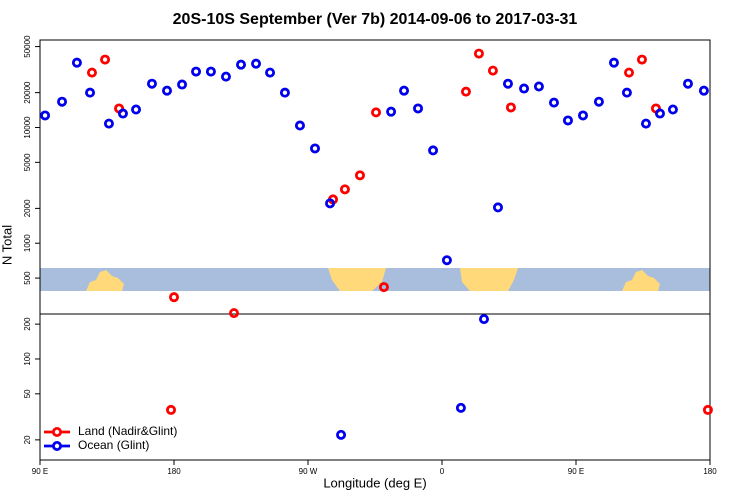 This screenshot has width=750, height=500. What do you see at coordinates (27, 162) in the screenshot?
I see `y-tick-label: 5000` at bounding box center [27, 162].